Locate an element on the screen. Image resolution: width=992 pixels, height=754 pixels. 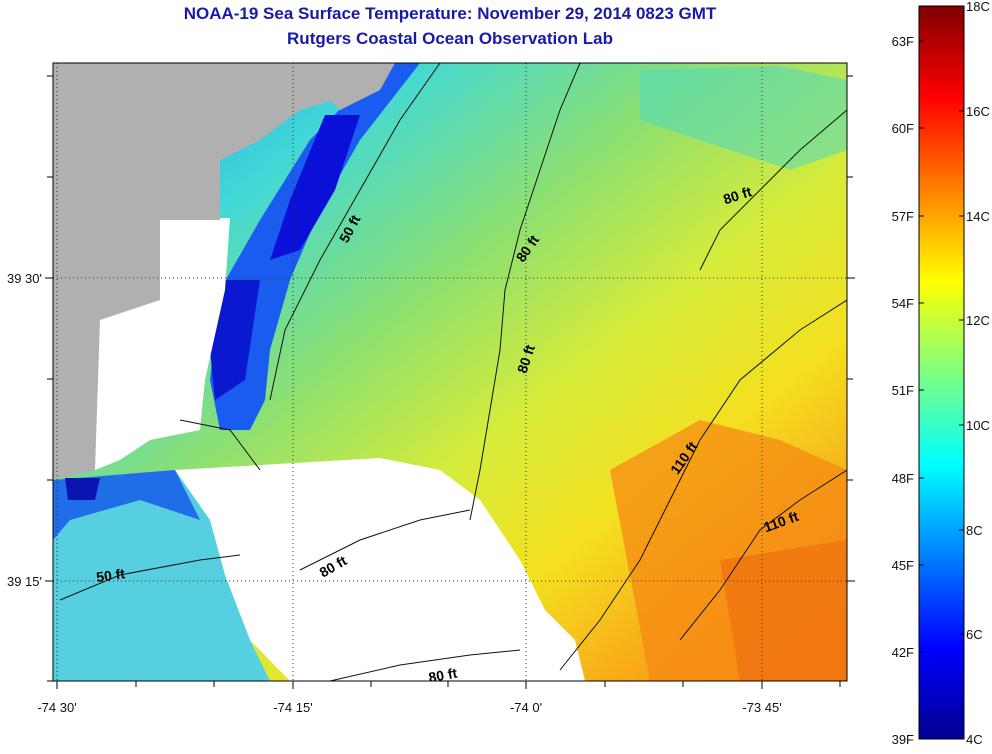
colorbar-f-label: 42F is located at coordinates (903, 652).